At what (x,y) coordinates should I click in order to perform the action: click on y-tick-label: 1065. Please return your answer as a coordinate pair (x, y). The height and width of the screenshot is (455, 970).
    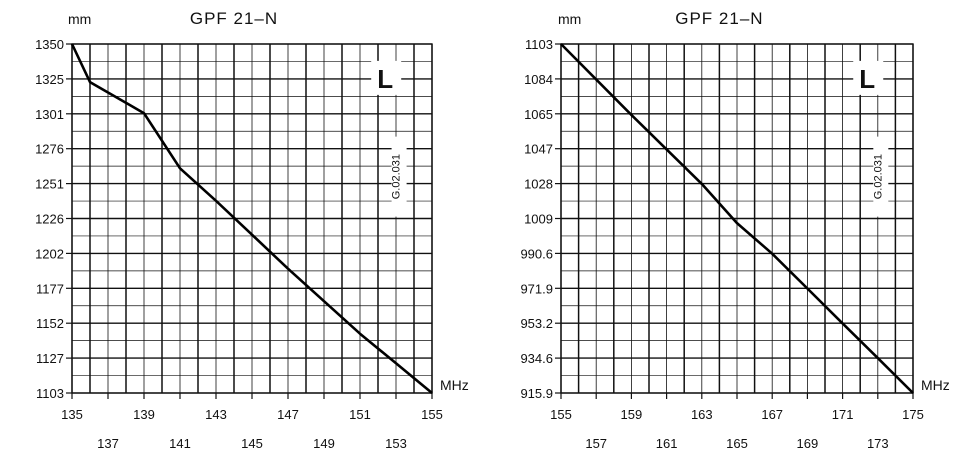
    Looking at the image, I should click on (538, 114).